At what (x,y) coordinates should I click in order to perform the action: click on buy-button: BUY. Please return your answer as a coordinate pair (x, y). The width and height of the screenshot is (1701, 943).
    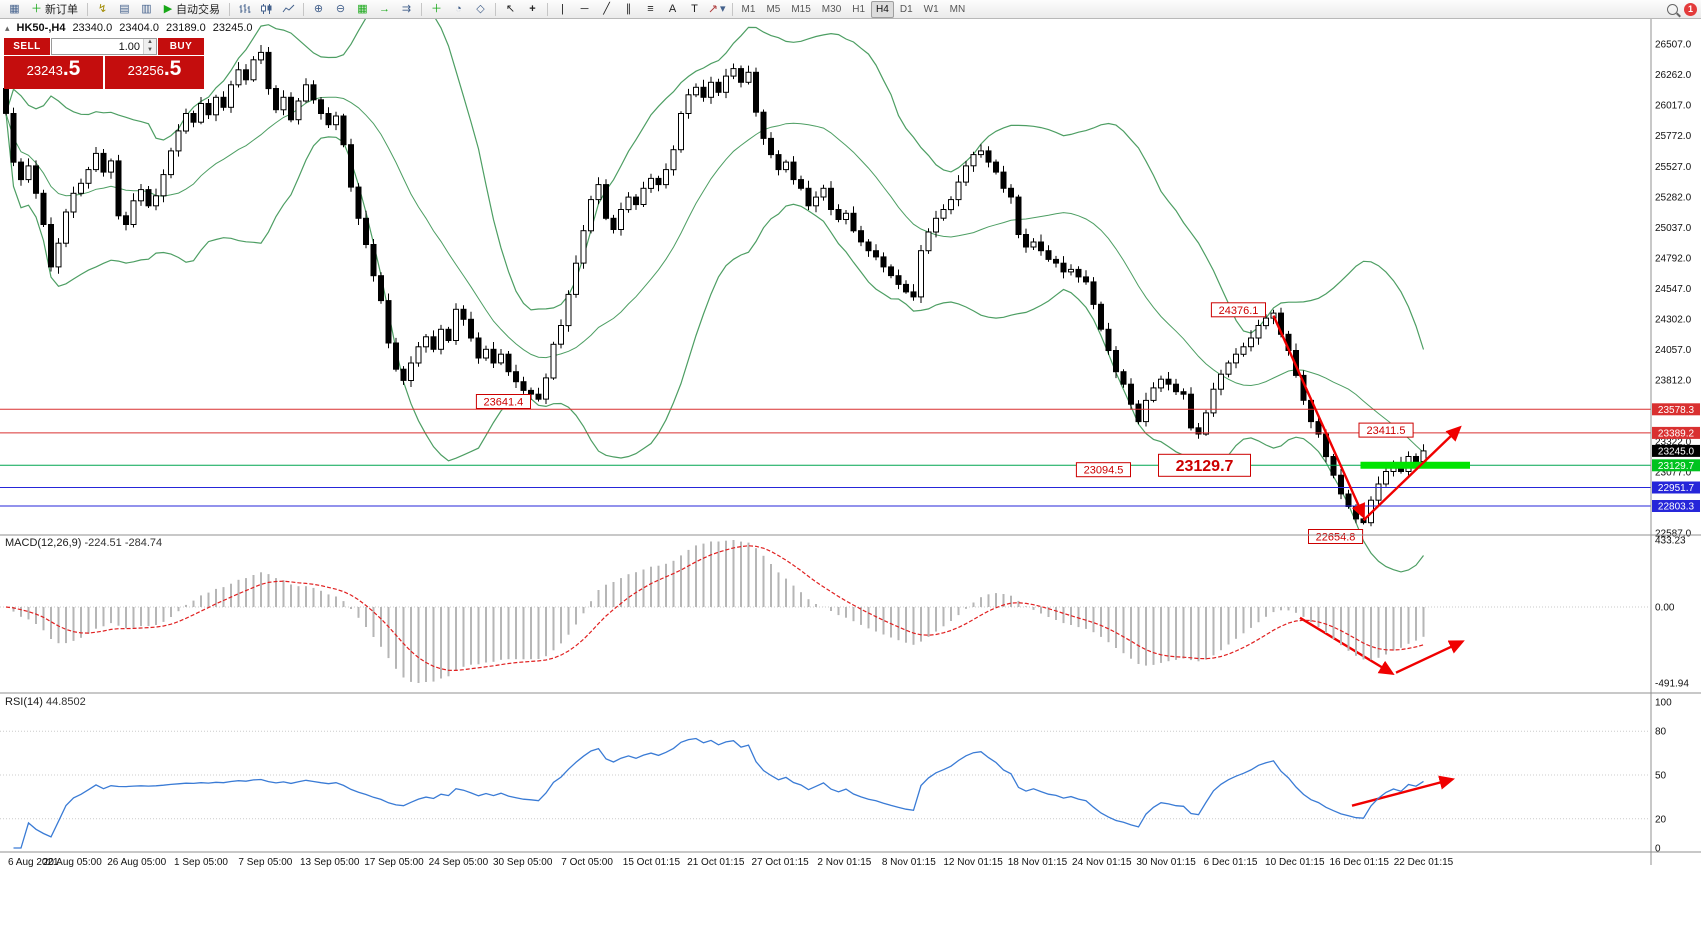
    Looking at the image, I should click on (181, 46).